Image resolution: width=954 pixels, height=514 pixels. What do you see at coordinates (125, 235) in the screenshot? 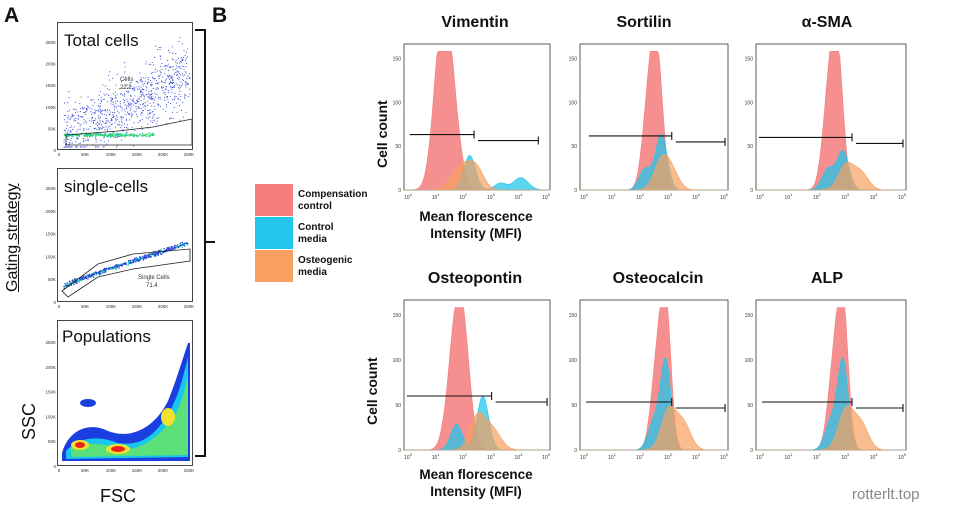
I see `single-cells-plot: Single Cells 71.4 single-cells` at bounding box center [125, 235].